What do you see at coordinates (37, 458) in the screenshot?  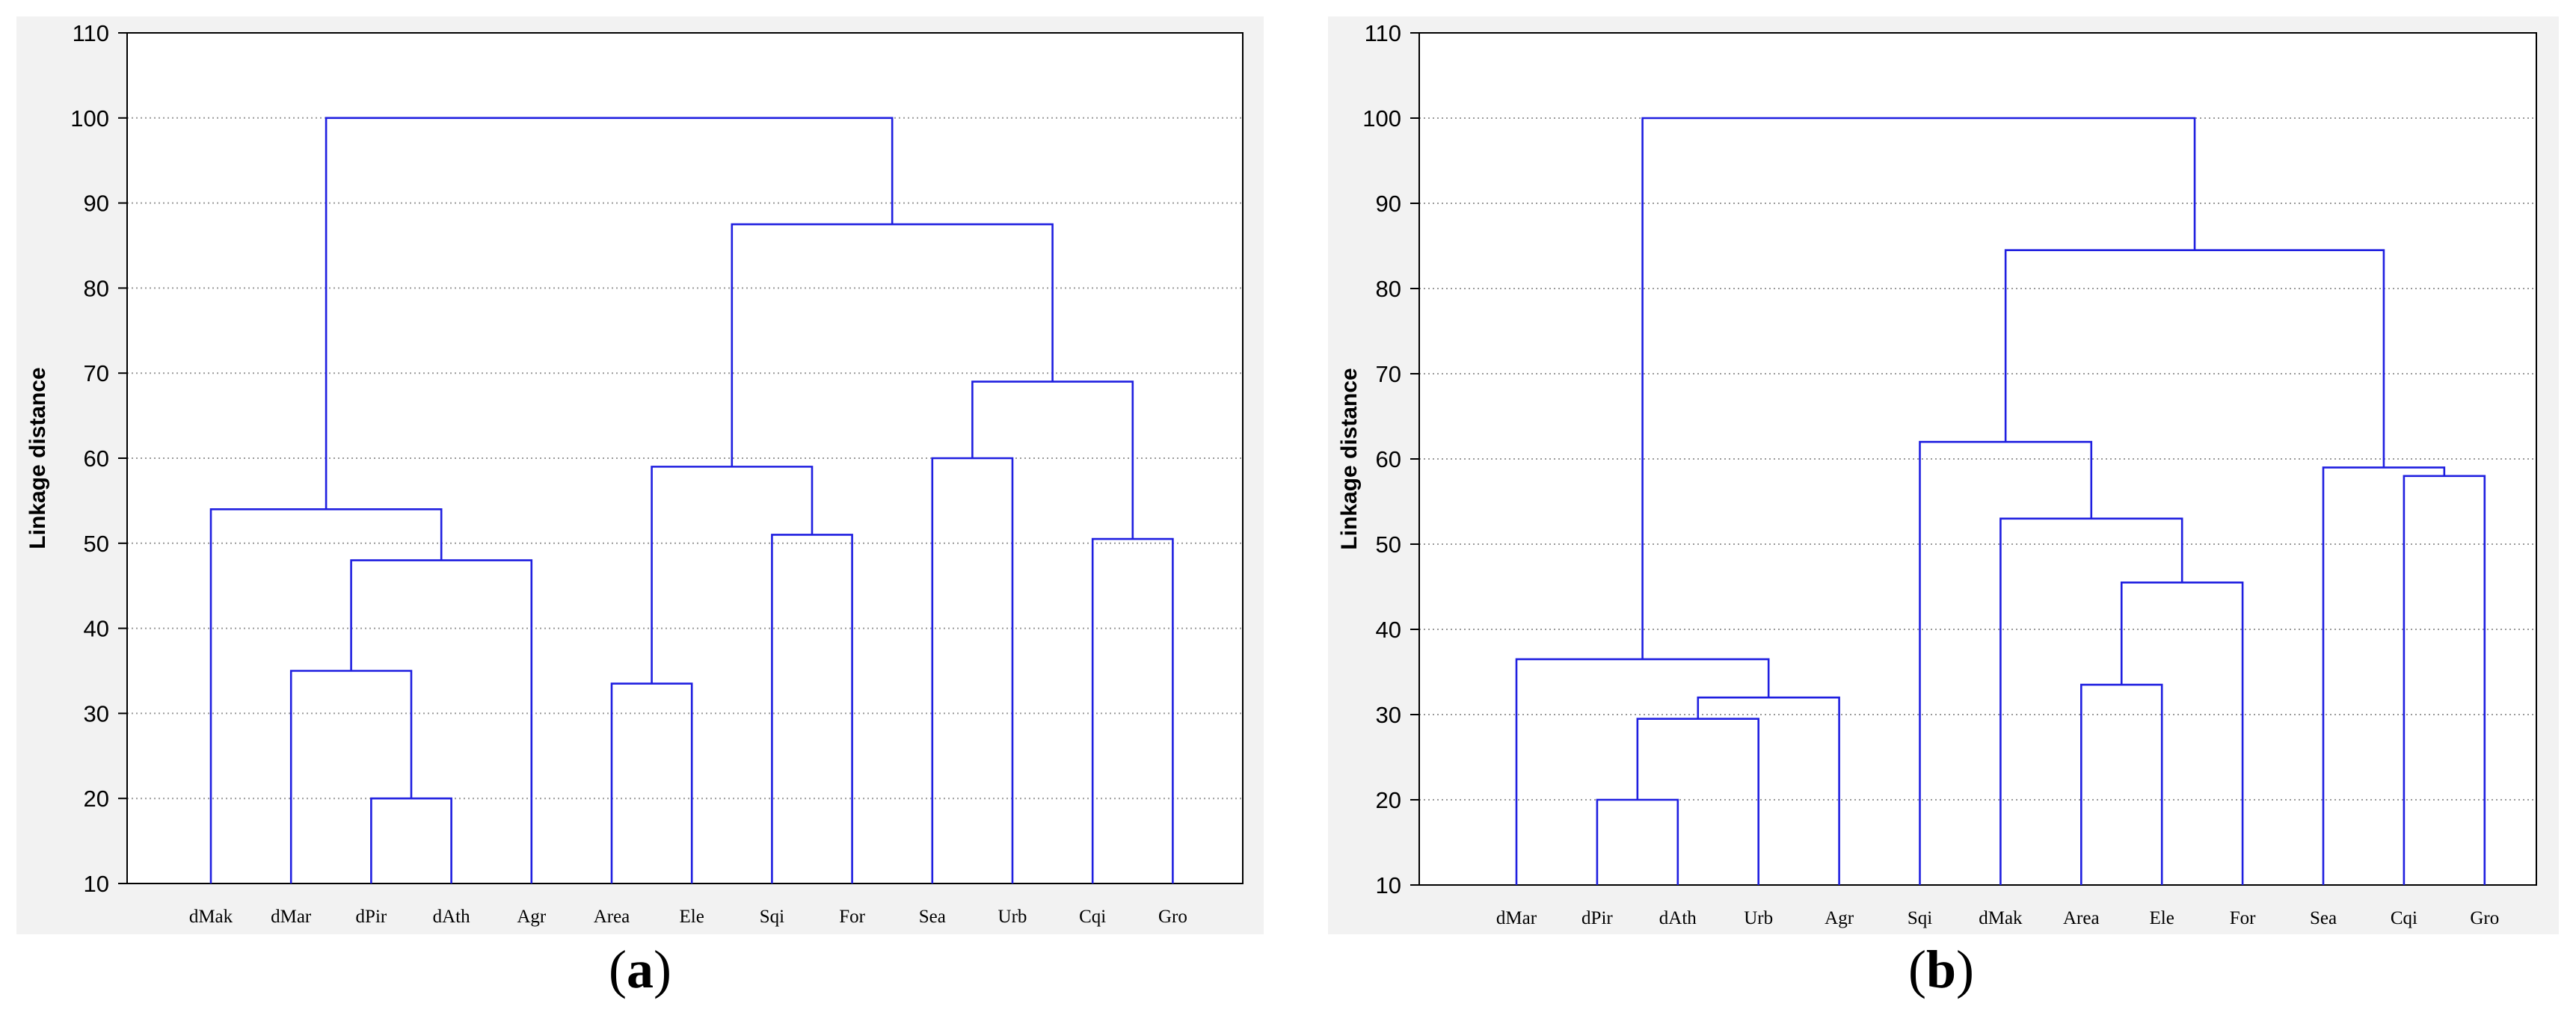 I see `y-axis-label-a: Linkage distance` at bounding box center [37, 458].